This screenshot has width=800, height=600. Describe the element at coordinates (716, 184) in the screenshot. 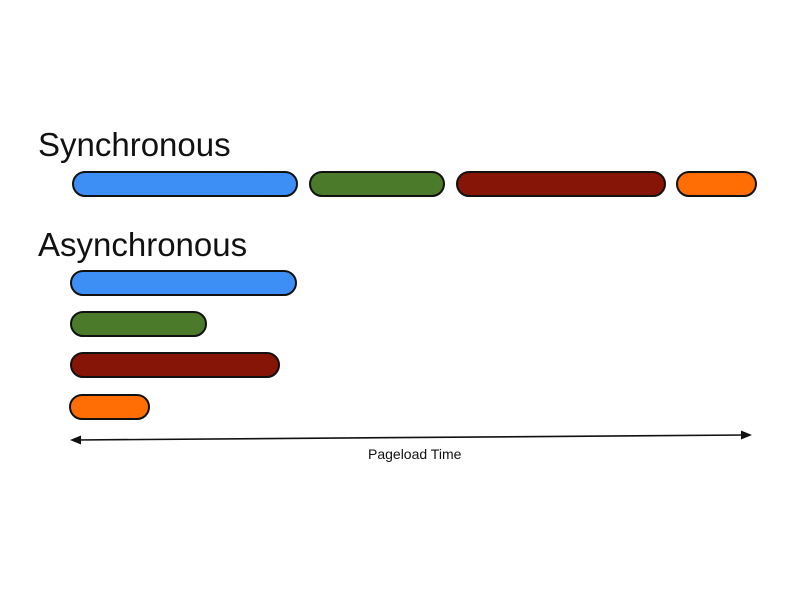

I see `sync-bar-orange` at that location.